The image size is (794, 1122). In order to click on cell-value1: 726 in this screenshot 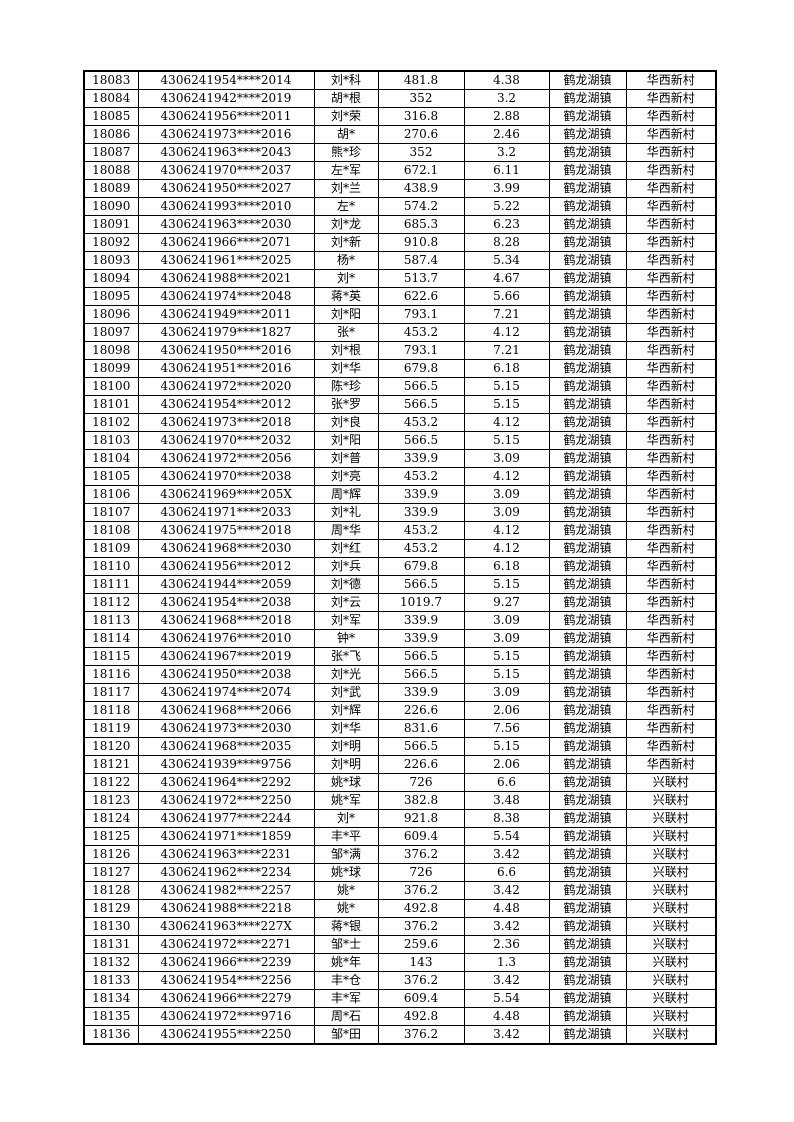, I will do `click(421, 872)`.